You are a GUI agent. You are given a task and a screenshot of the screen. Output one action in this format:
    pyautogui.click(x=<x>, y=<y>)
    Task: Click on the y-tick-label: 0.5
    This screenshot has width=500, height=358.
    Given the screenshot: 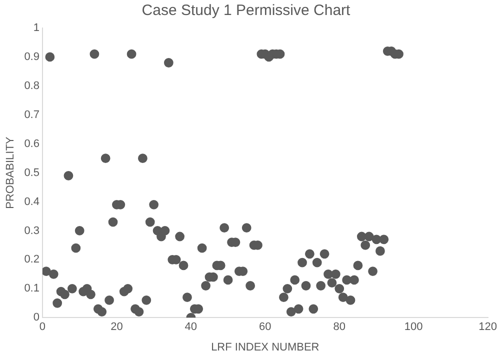 What is the action you would take?
    pyautogui.click(x=32, y=172)
    